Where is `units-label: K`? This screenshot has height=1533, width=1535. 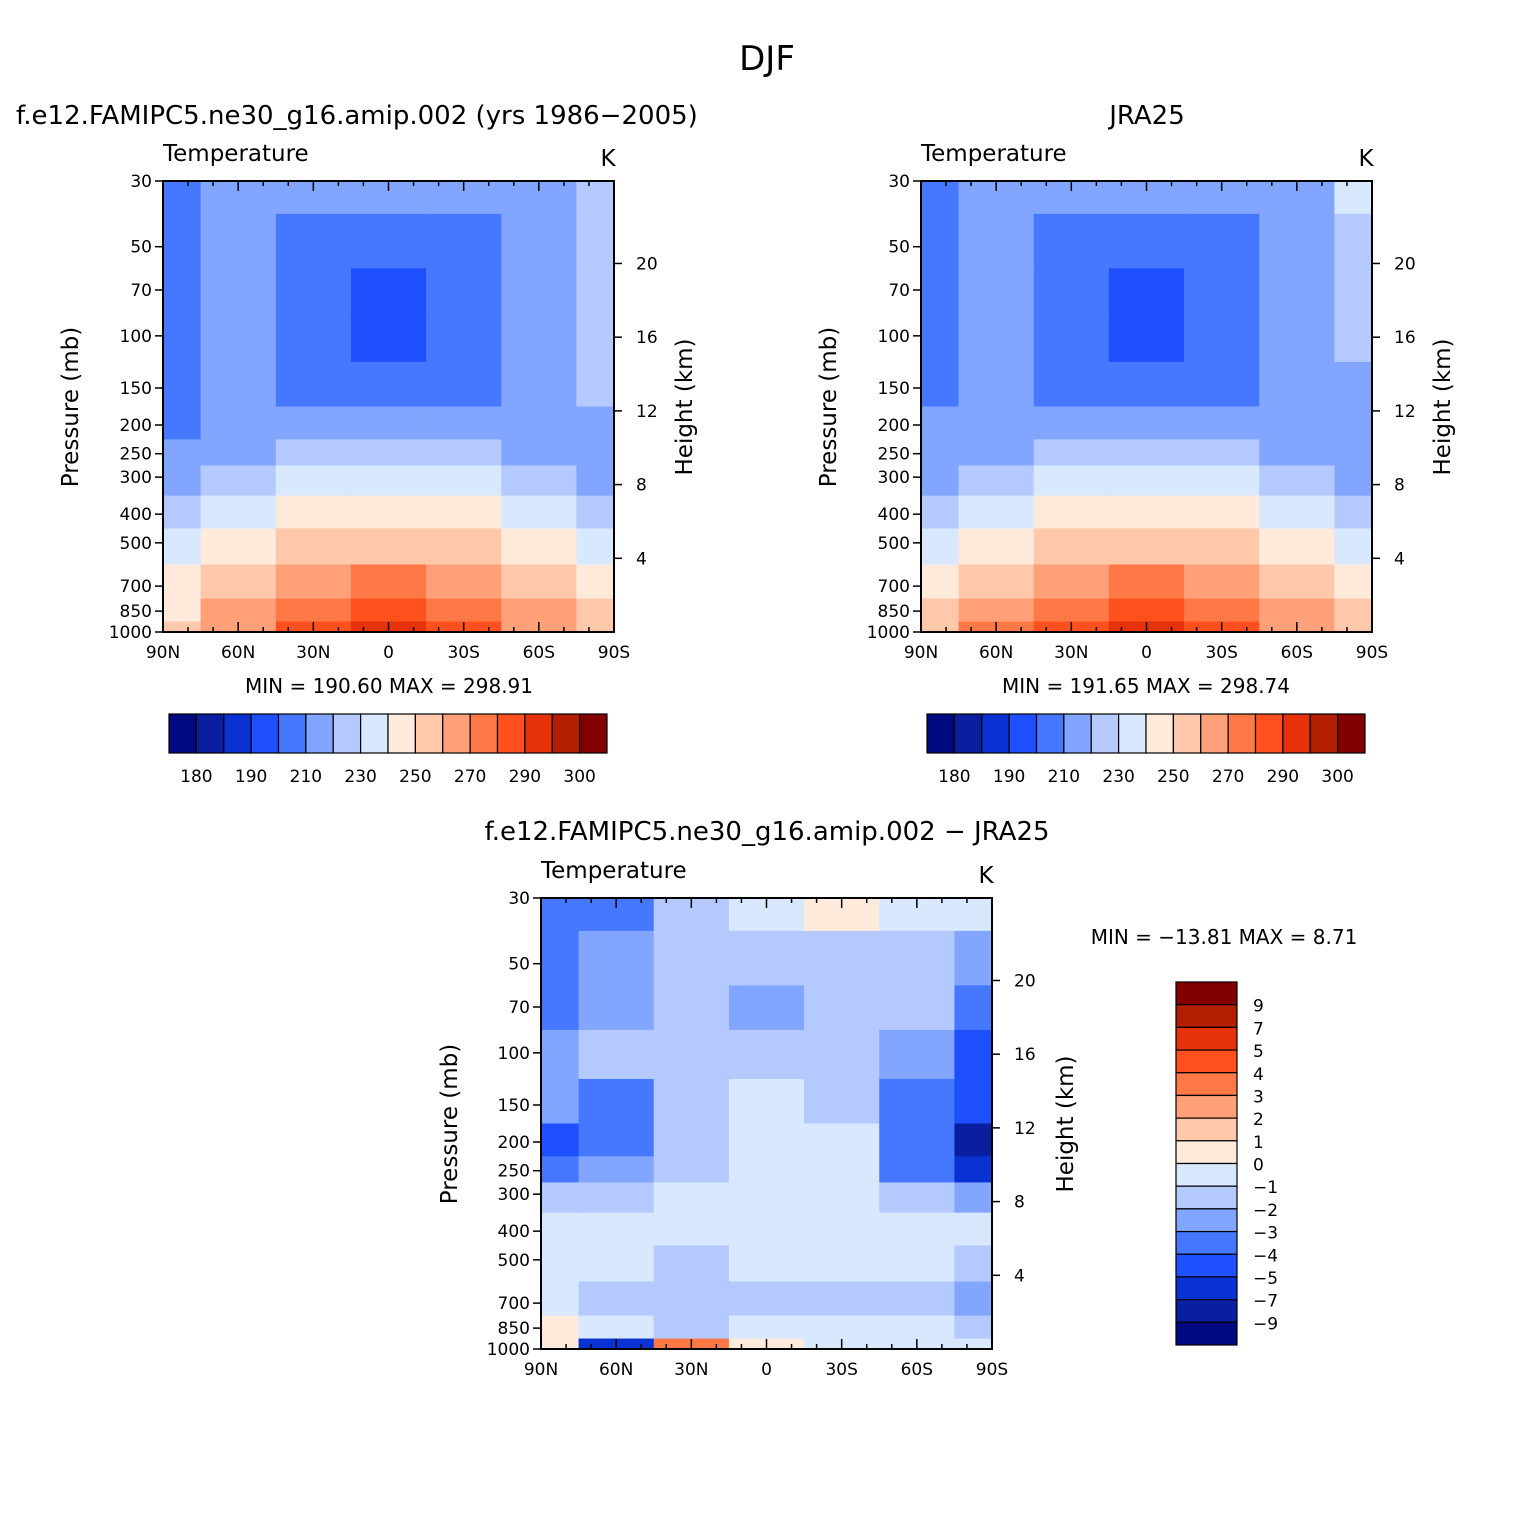
units-label: K is located at coordinates (986, 876).